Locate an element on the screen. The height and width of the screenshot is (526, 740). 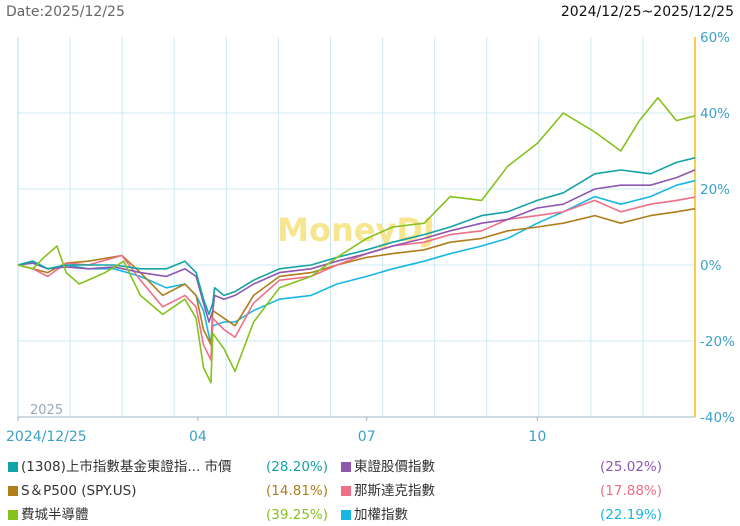
legend-series-name: S＆P500 (SPY.US) is located at coordinates (79, 491).